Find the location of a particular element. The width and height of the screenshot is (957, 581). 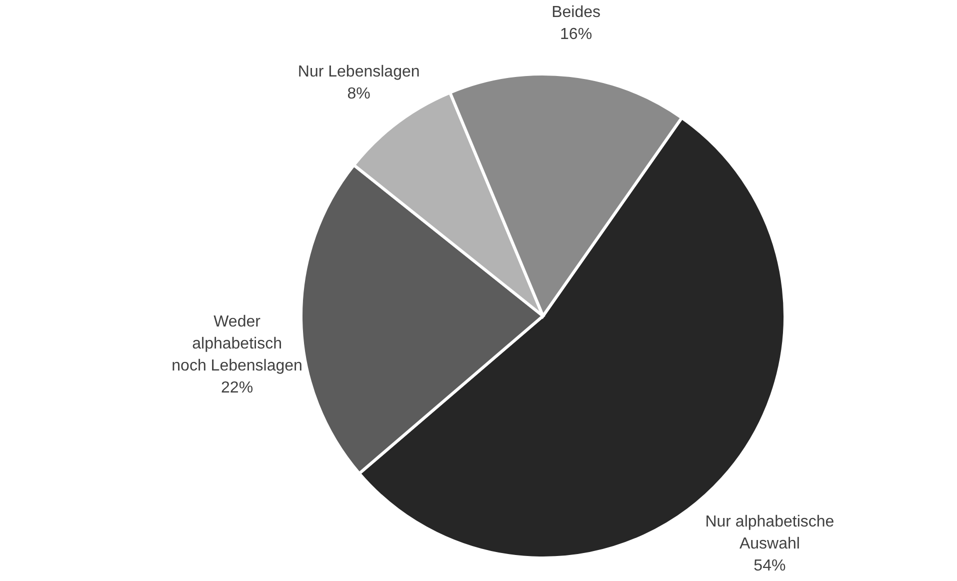

slice-label: Nur alphabetische Auswahl is located at coordinates (769, 533).